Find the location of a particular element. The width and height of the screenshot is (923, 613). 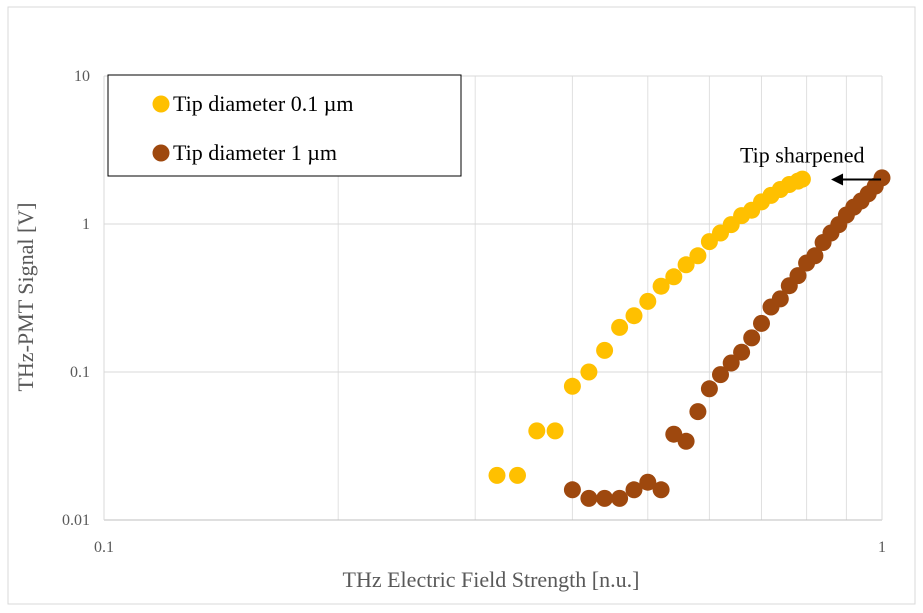

annotation-label: Tip sharpened is located at coordinates (802, 154).